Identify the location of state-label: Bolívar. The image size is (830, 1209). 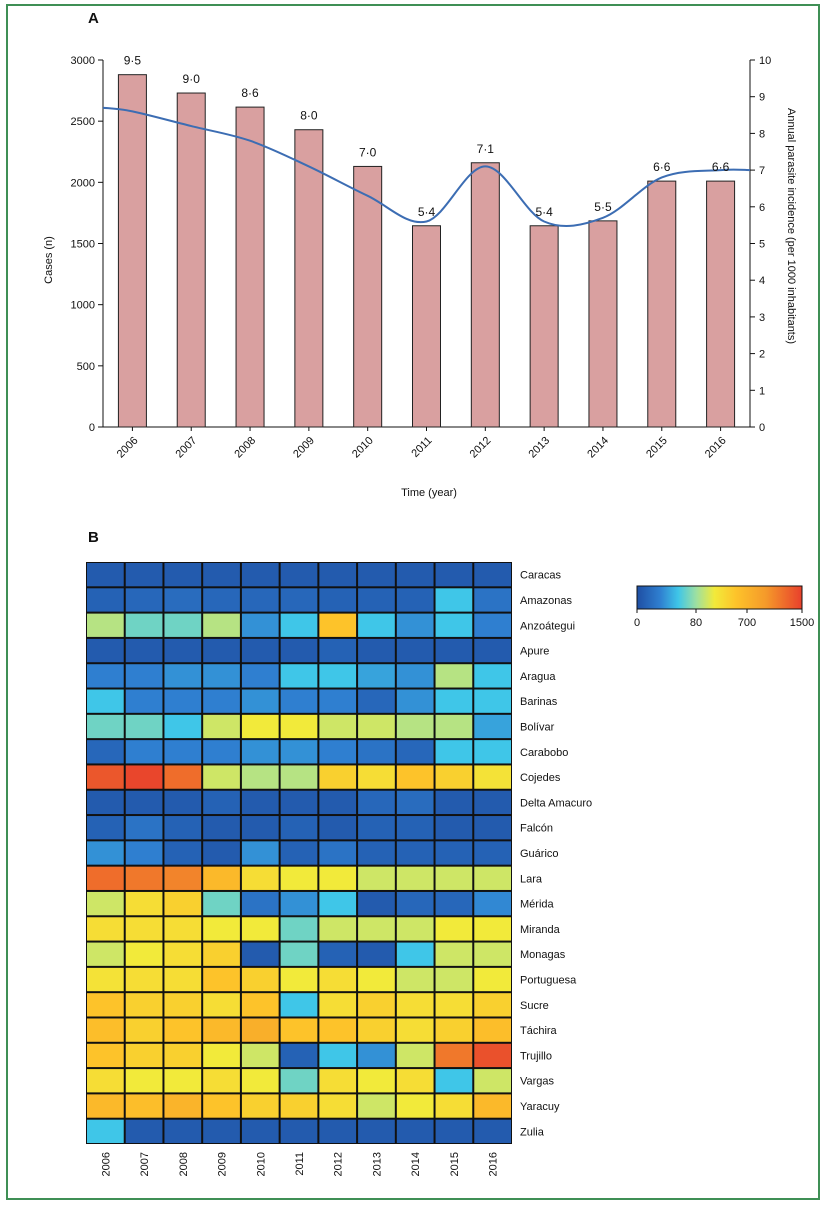
(537, 727).